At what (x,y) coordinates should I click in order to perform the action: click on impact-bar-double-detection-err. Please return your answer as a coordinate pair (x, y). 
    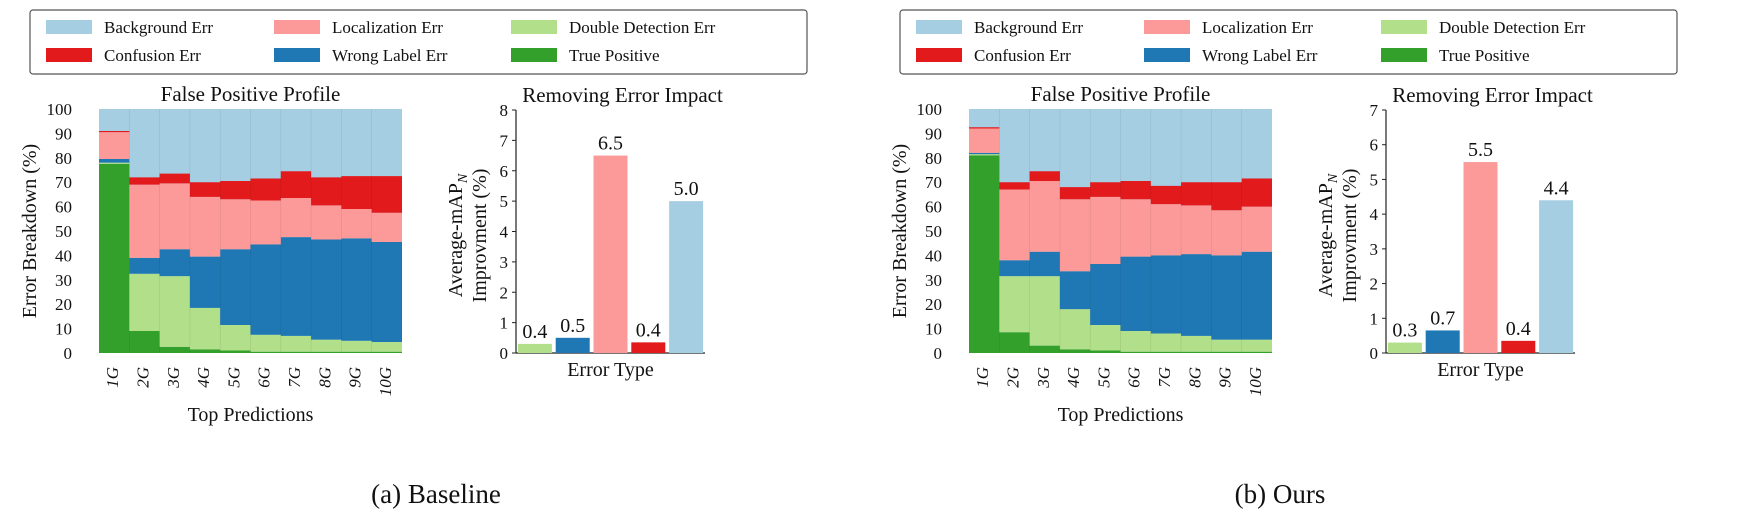
    Looking at the image, I should click on (1404, 347).